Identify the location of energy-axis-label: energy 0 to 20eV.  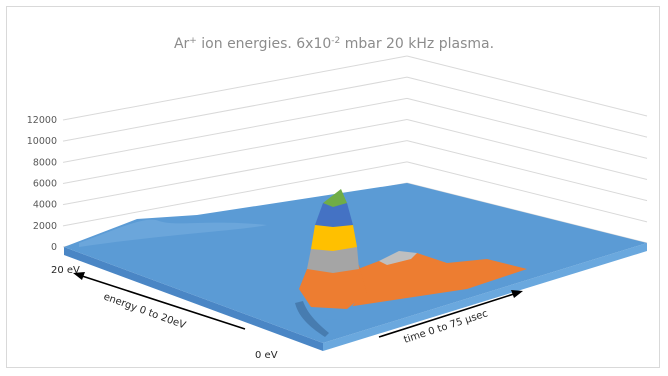
(144, 311).